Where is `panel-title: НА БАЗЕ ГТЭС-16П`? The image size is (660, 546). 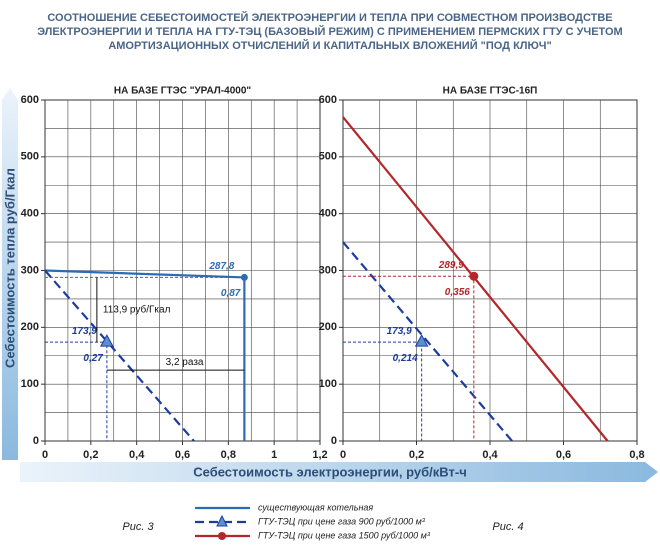 panel-title: НА БАЗЕ ГТЭС-16П is located at coordinates (490, 91).